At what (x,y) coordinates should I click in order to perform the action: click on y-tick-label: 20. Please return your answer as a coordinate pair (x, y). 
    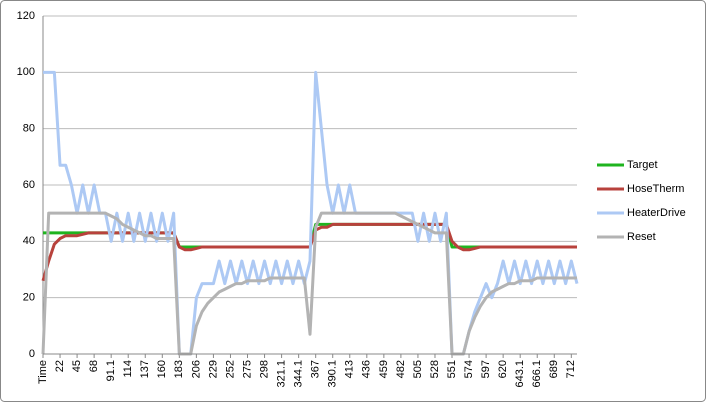
    Looking at the image, I should click on (29, 298).